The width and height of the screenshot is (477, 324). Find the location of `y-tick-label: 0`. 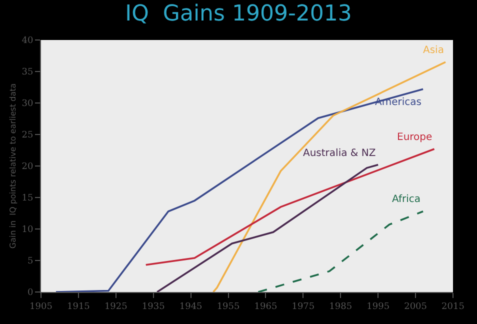

y-tick-label: 0 is located at coordinates (30, 293).